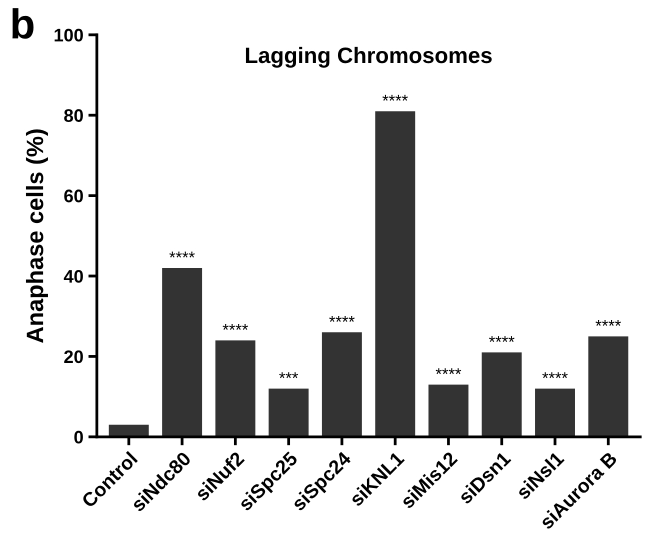  Describe the element at coordinates (288, 375) in the screenshot. I see `annotation: ***` at that location.